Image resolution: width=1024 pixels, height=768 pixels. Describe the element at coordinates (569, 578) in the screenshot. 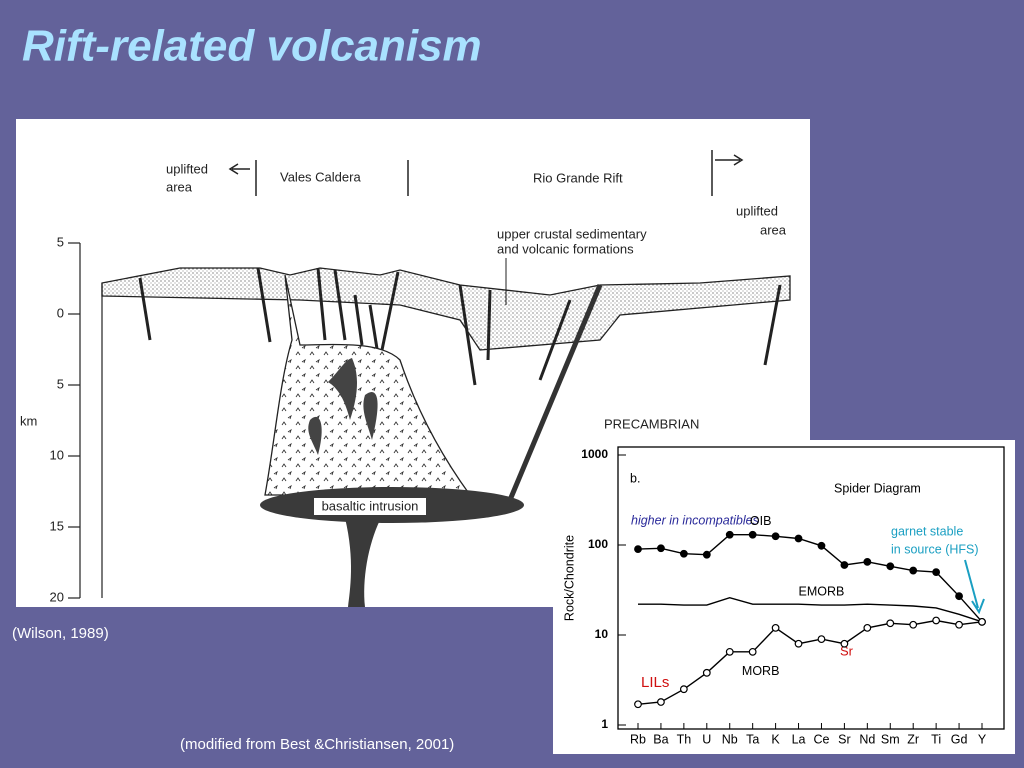

I see `y-axis-label: Rock/Chondrite` at that location.